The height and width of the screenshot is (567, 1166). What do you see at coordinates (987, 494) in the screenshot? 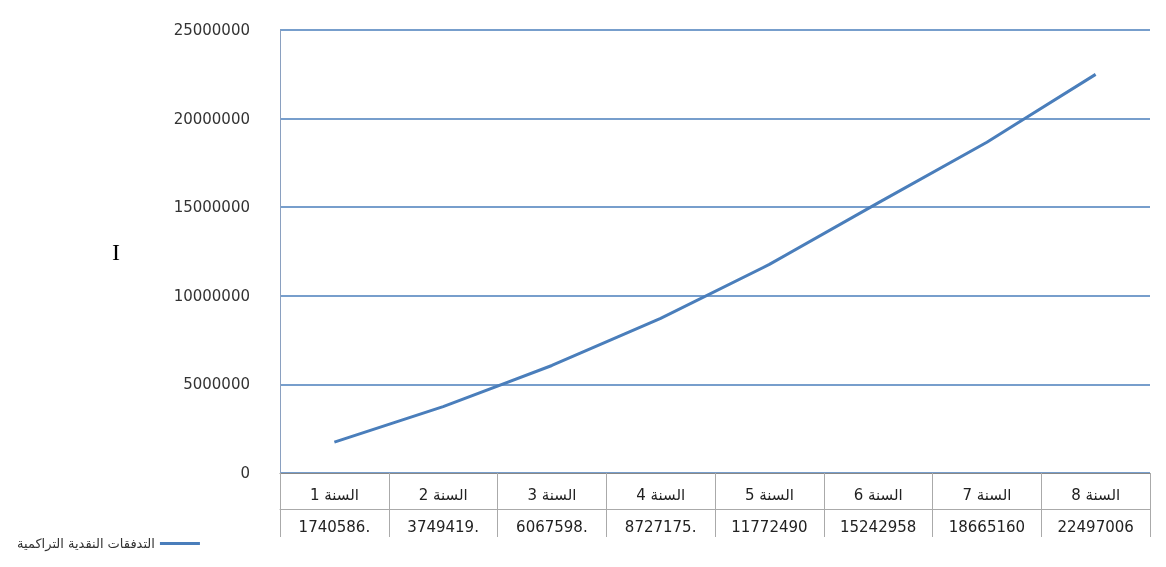
I see `x-tick-label: السنة 7` at bounding box center [987, 494].